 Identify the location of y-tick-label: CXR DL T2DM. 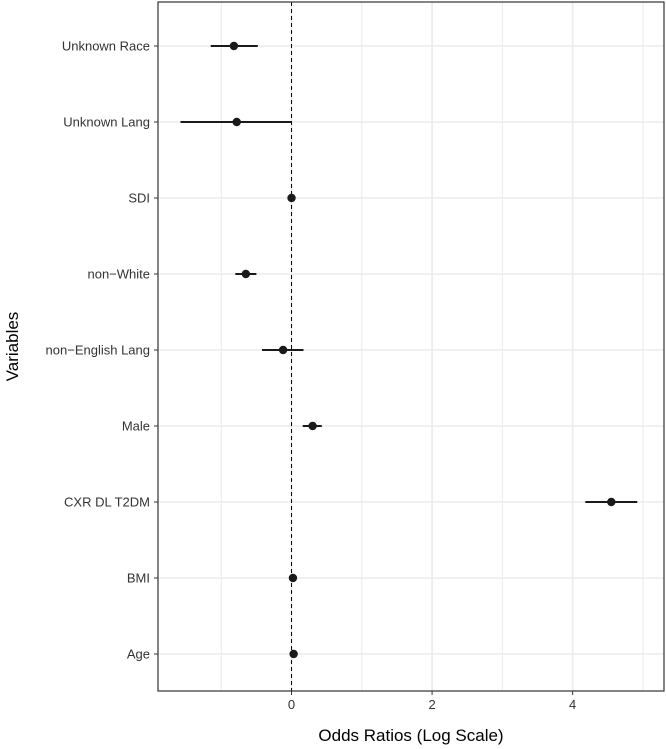
(107, 502).